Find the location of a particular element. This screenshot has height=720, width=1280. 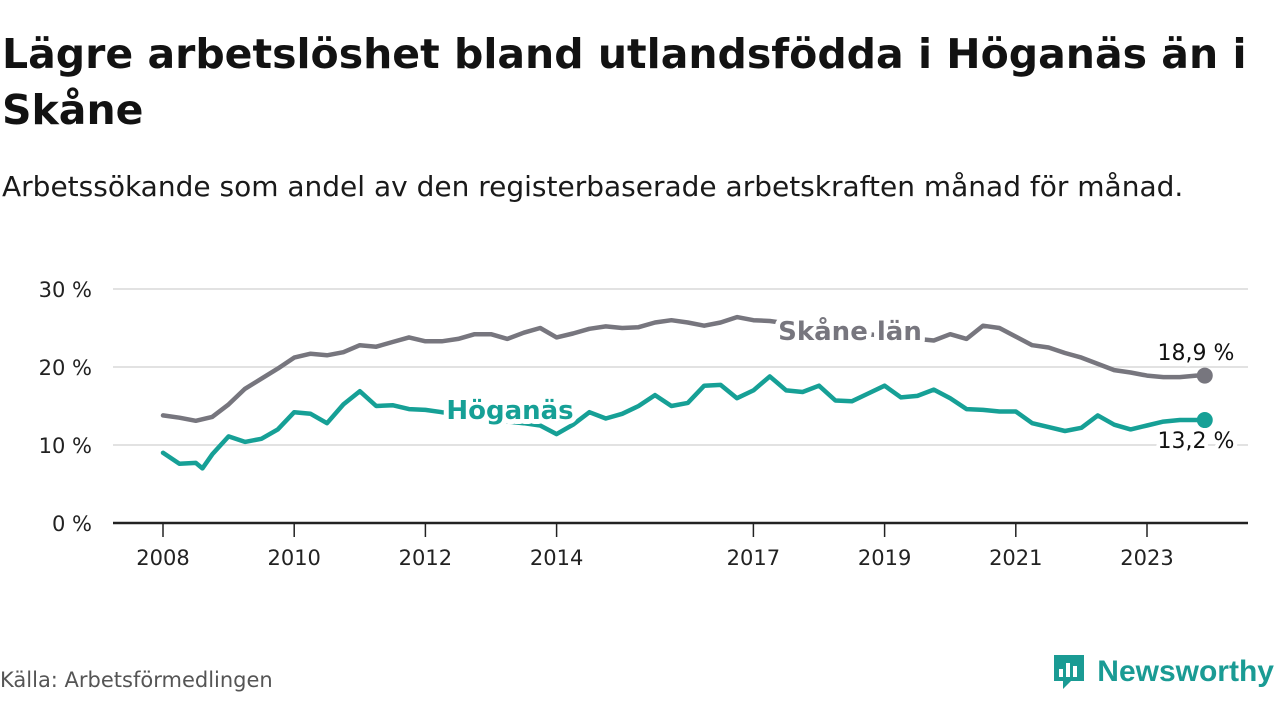

y-axis-ticks: 0 % 10 % 20 % 30 % is located at coordinates (65, 407).